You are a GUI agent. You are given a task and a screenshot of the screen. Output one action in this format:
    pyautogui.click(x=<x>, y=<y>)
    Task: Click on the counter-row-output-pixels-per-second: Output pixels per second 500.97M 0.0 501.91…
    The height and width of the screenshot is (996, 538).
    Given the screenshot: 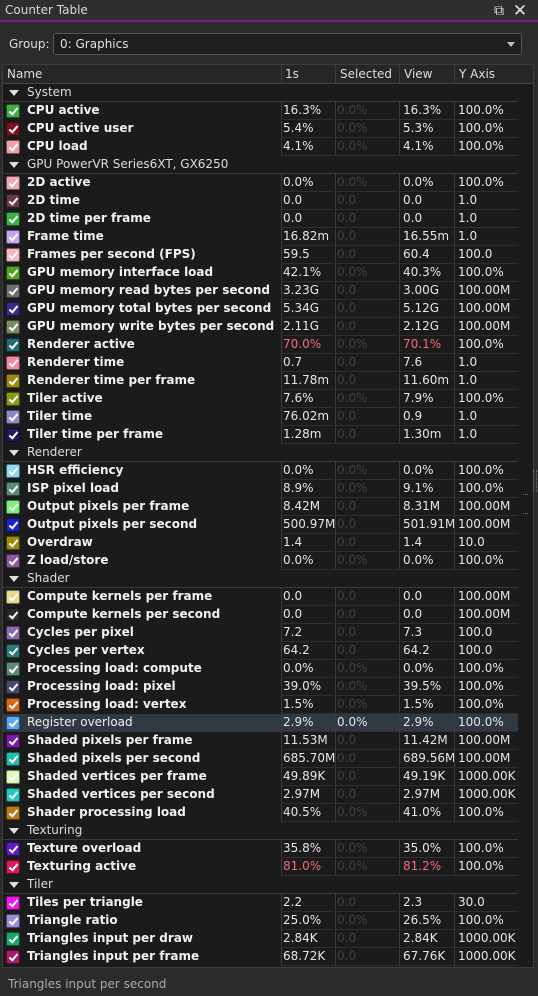 What is the action you would take?
    pyautogui.click(x=260, y=525)
    